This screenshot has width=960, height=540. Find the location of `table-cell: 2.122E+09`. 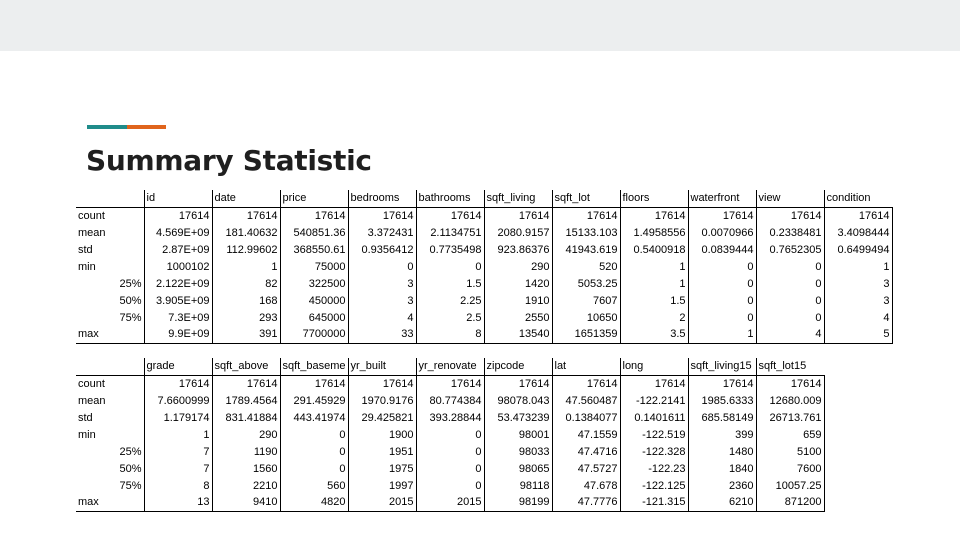

table-cell: 2.122E+09 is located at coordinates (178, 283).